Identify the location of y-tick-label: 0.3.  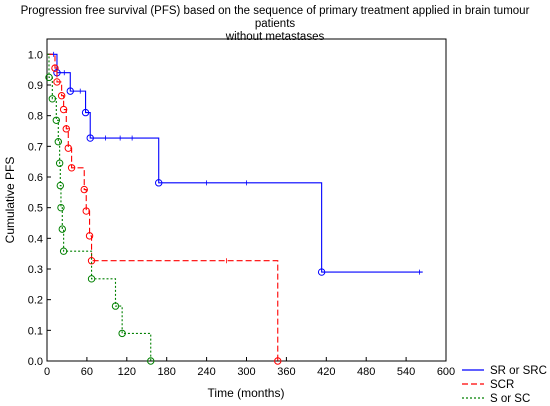
(35, 270).